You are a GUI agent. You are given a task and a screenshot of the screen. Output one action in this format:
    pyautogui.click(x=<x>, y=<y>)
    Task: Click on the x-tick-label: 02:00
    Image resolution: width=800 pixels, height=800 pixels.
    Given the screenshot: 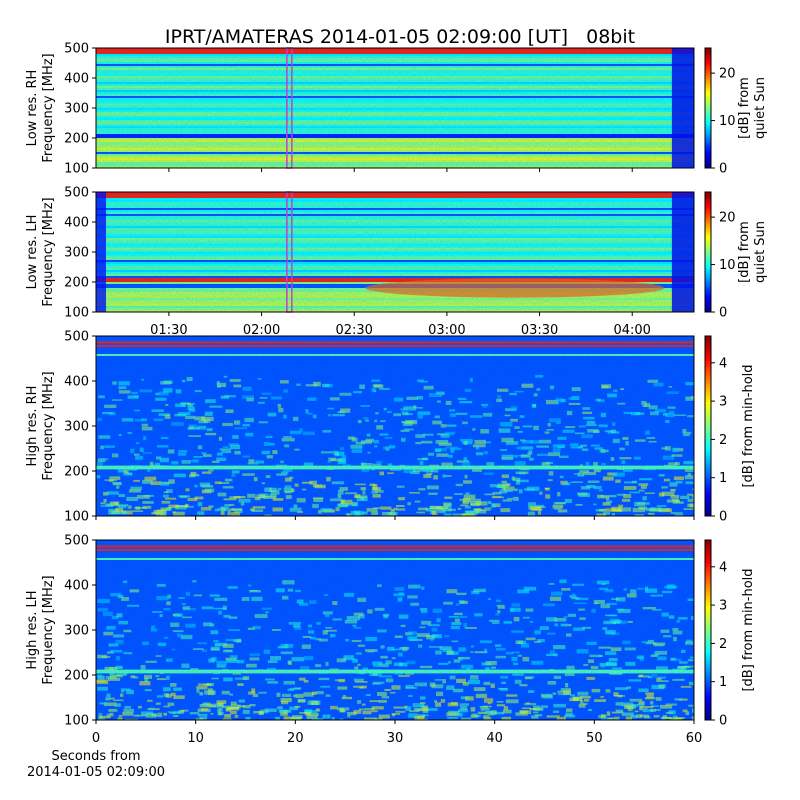 What is the action you would take?
    pyautogui.click(x=261, y=330)
    